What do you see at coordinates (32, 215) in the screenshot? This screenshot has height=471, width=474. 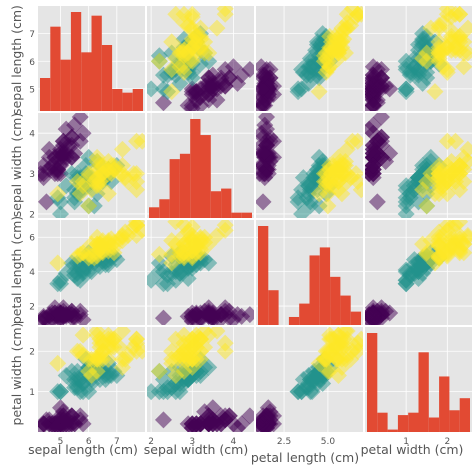 I see `y-tick-label: 2` at bounding box center [32, 215].